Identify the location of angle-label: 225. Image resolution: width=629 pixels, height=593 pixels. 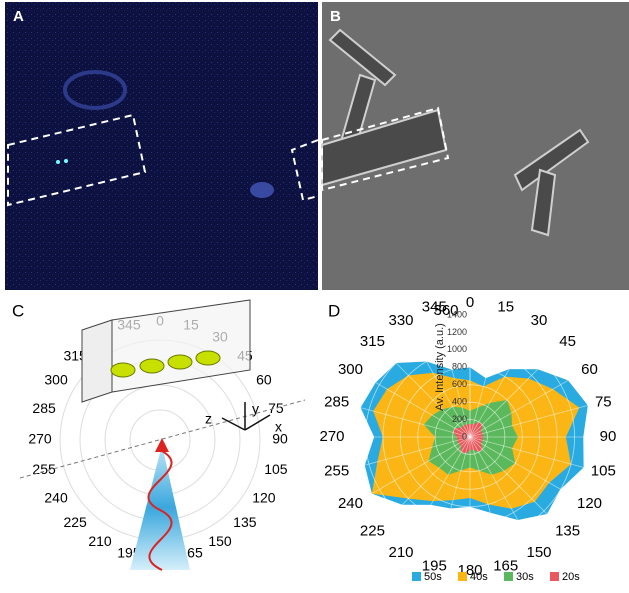
(75, 522).